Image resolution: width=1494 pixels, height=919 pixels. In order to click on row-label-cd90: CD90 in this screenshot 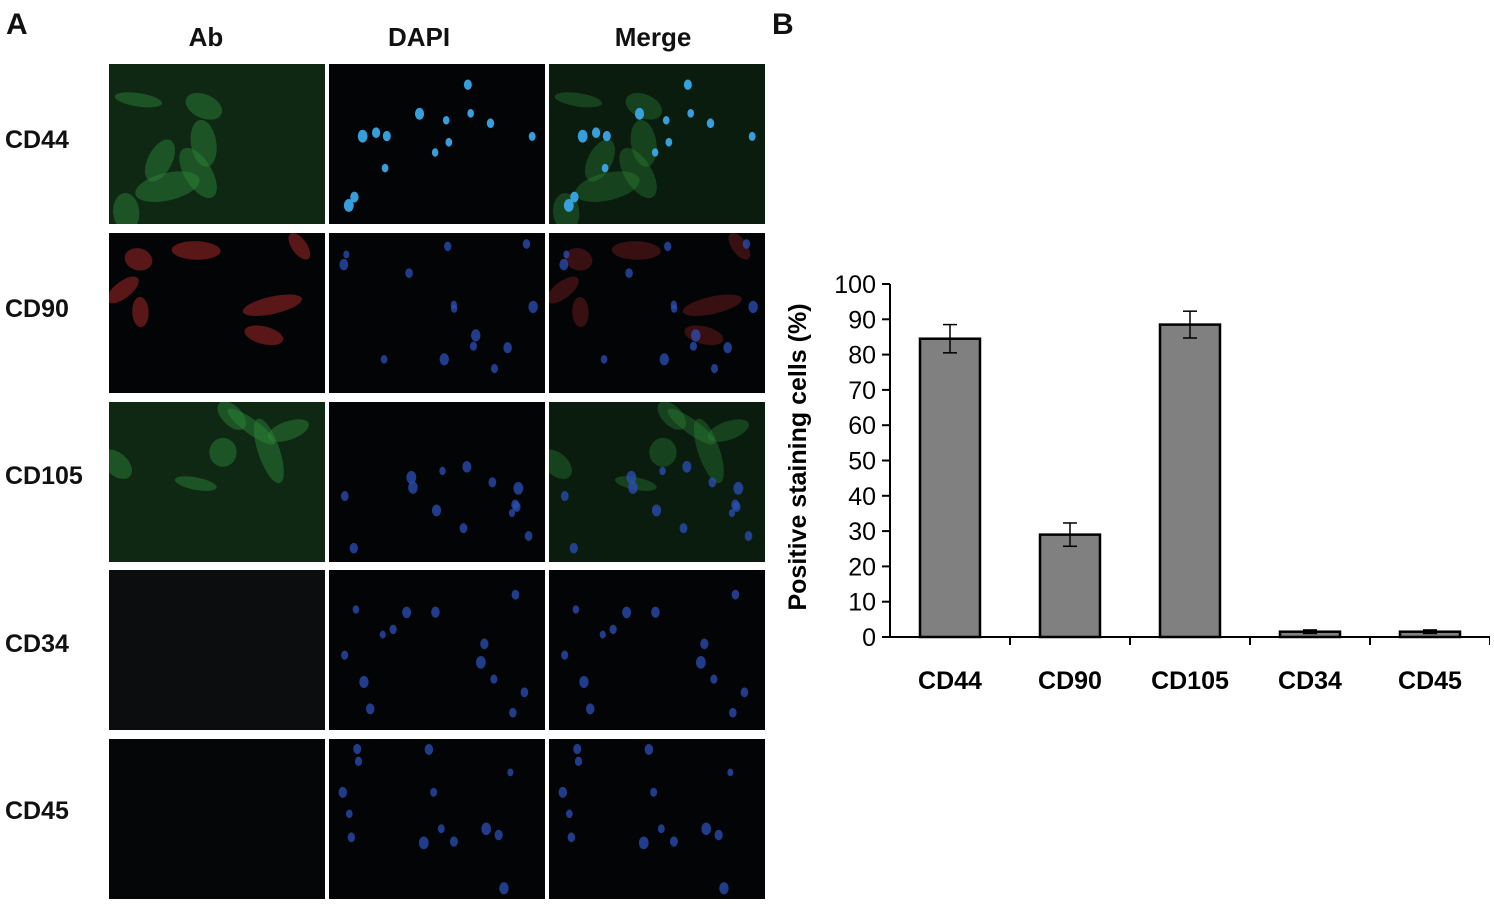, I will do `click(37, 309)`.